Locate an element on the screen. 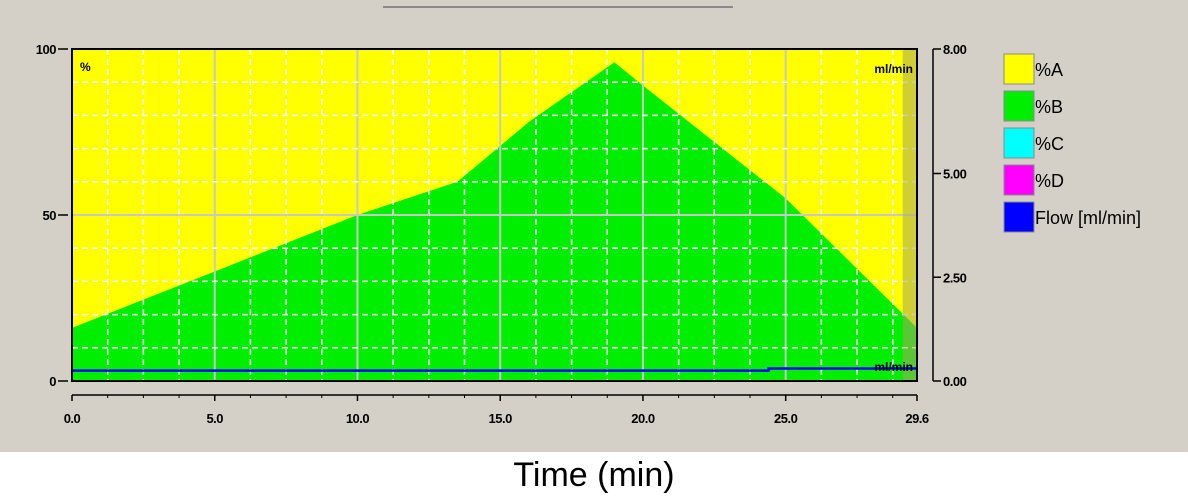  right-unit-label-bottom: ml/min is located at coordinates (893, 367).